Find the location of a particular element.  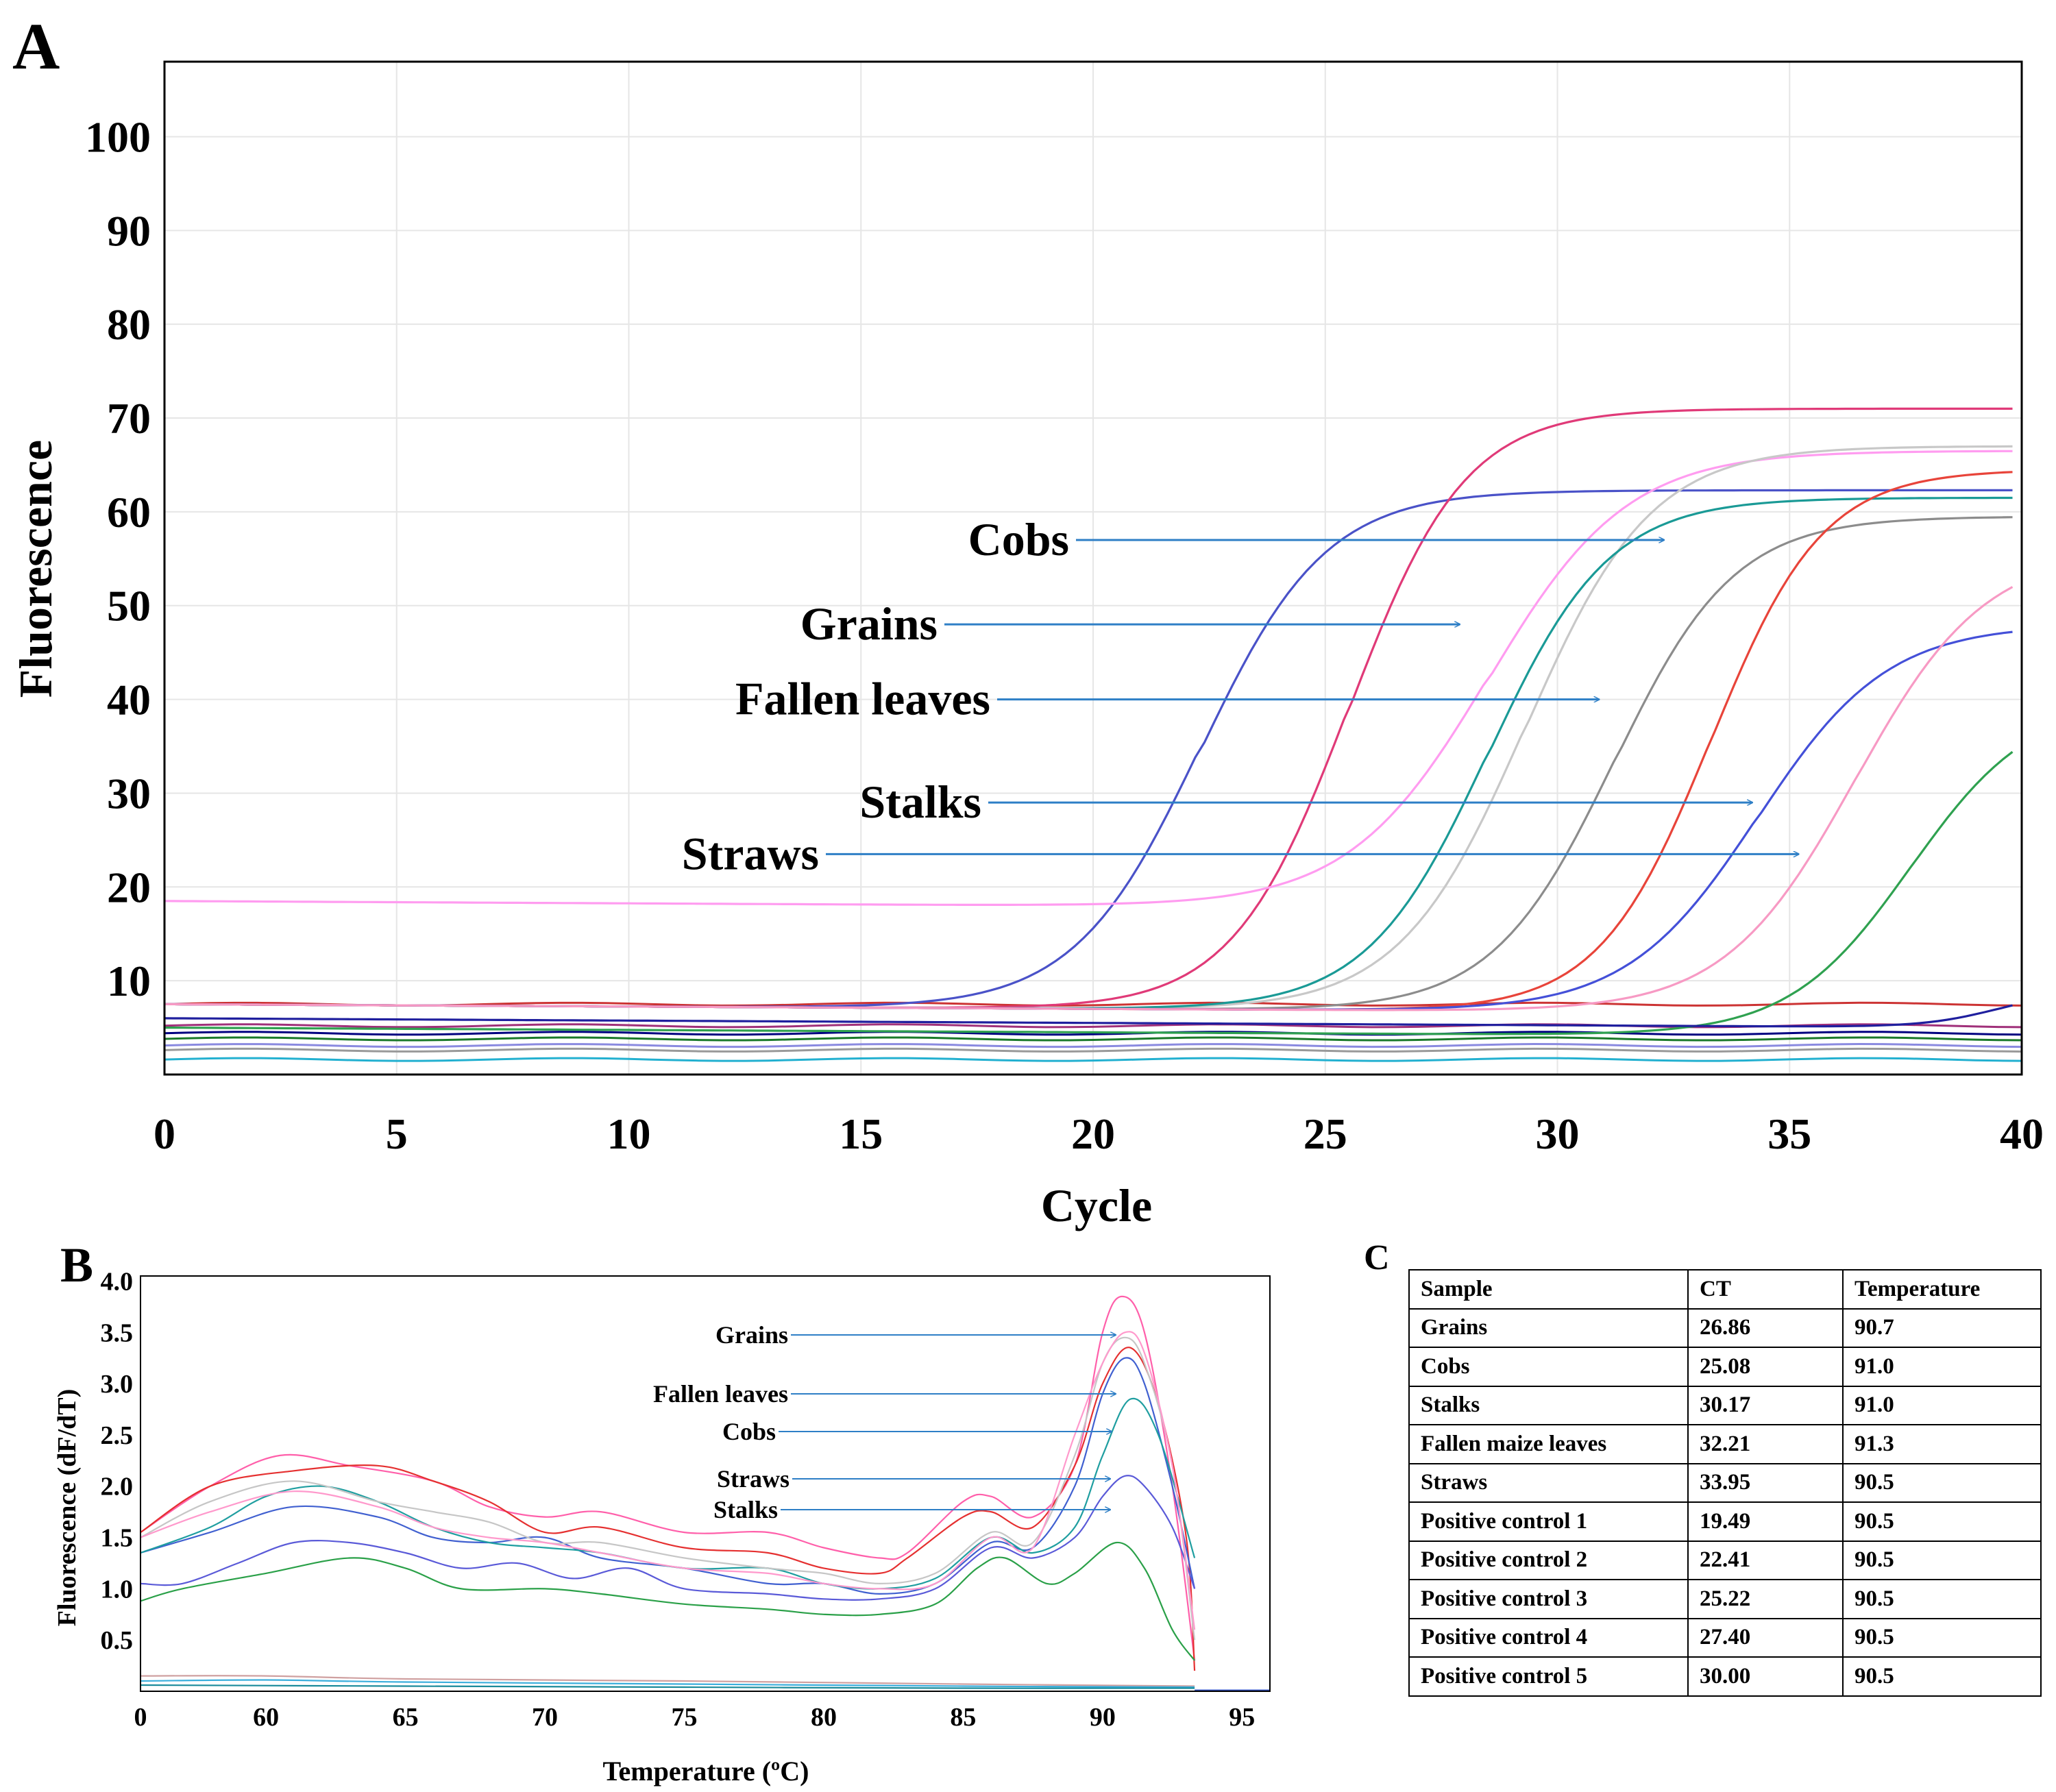

header-temperature: Temperature is located at coordinates (1942, 1289).